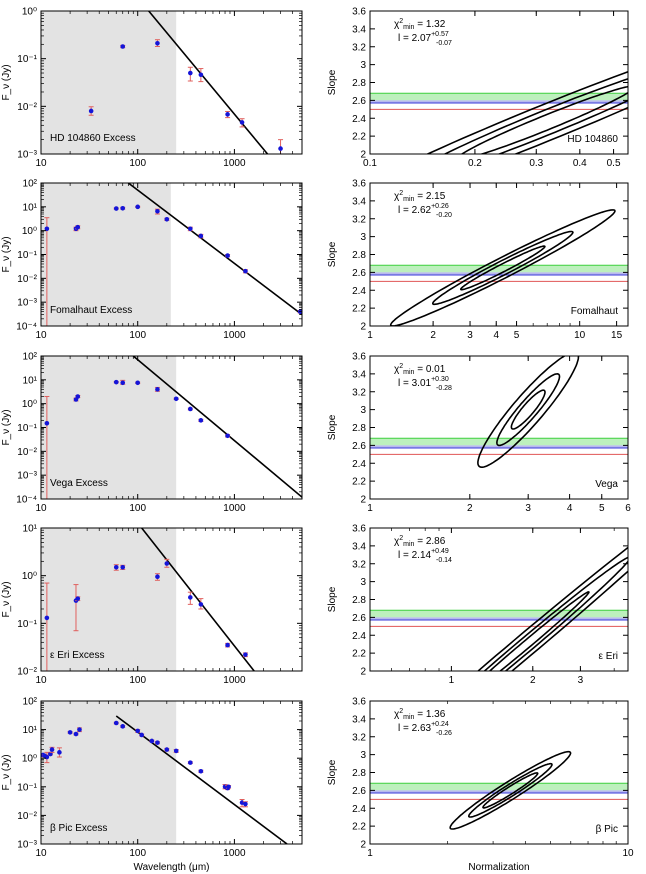 The image size is (646, 874). I want to click on plot-area, so click(162, 82).